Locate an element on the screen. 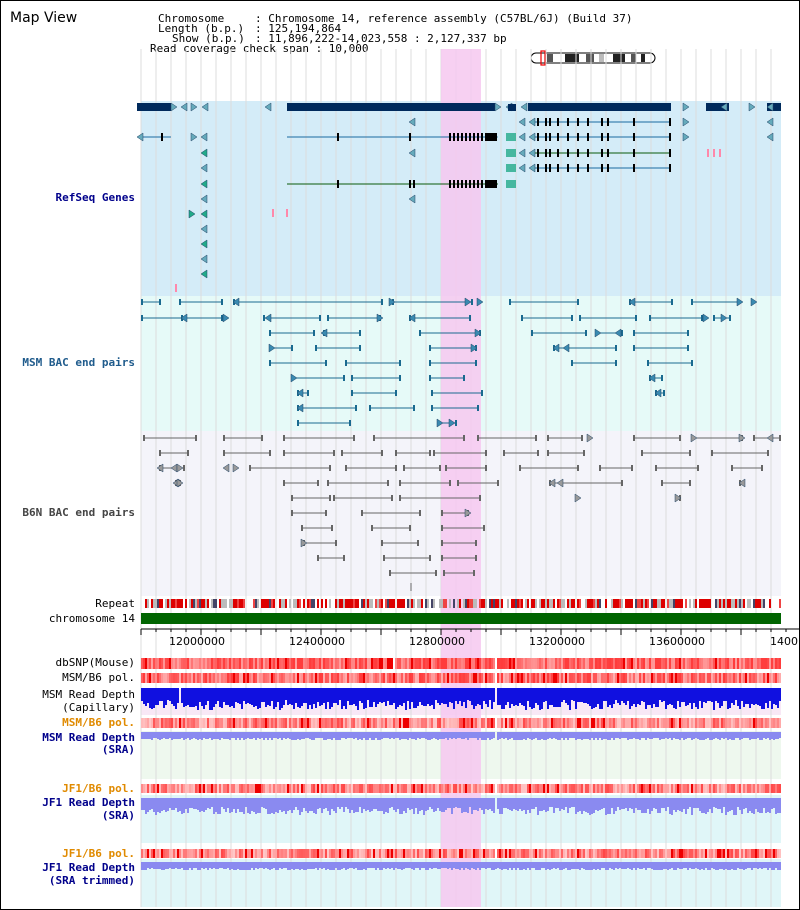 Image resolution: width=800 pixels, height=910 pixels. gene-exon is located at coordinates (578, 122).